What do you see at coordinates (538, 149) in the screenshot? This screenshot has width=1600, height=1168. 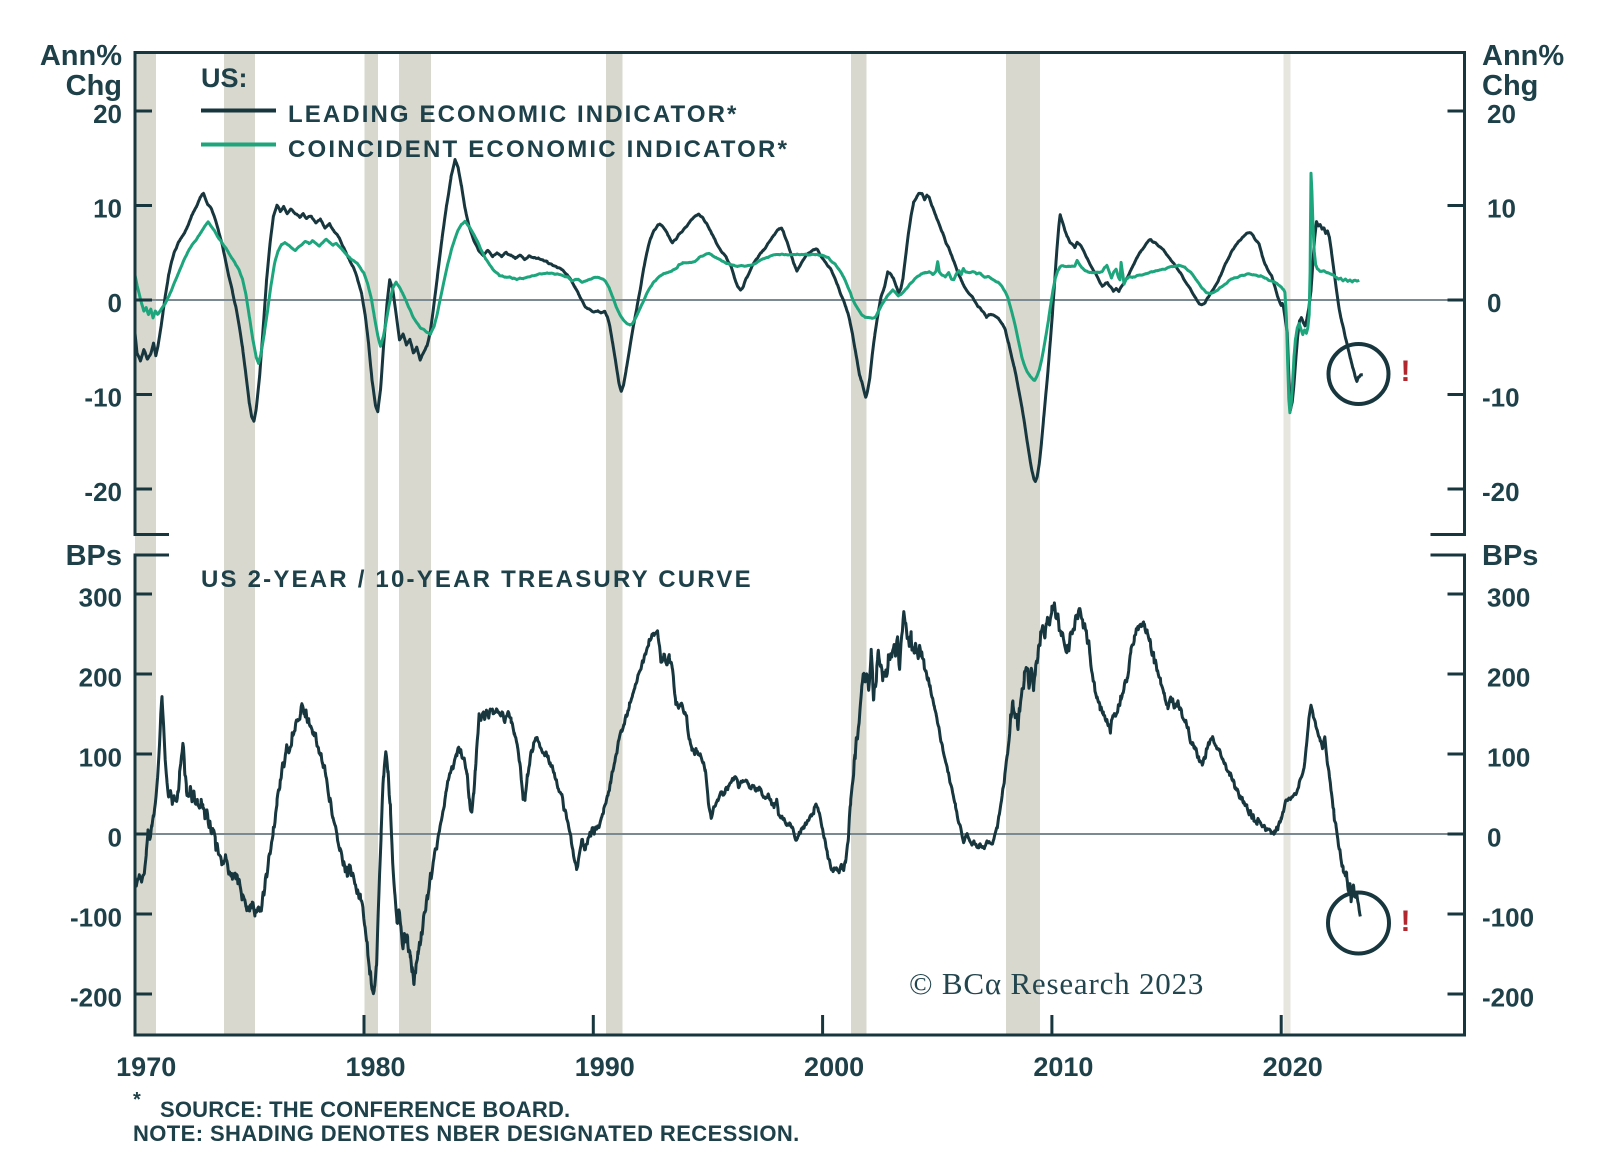 I see `svg-text: COINCIDENT ECONOMIC INDICATOR*` at bounding box center [538, 149].